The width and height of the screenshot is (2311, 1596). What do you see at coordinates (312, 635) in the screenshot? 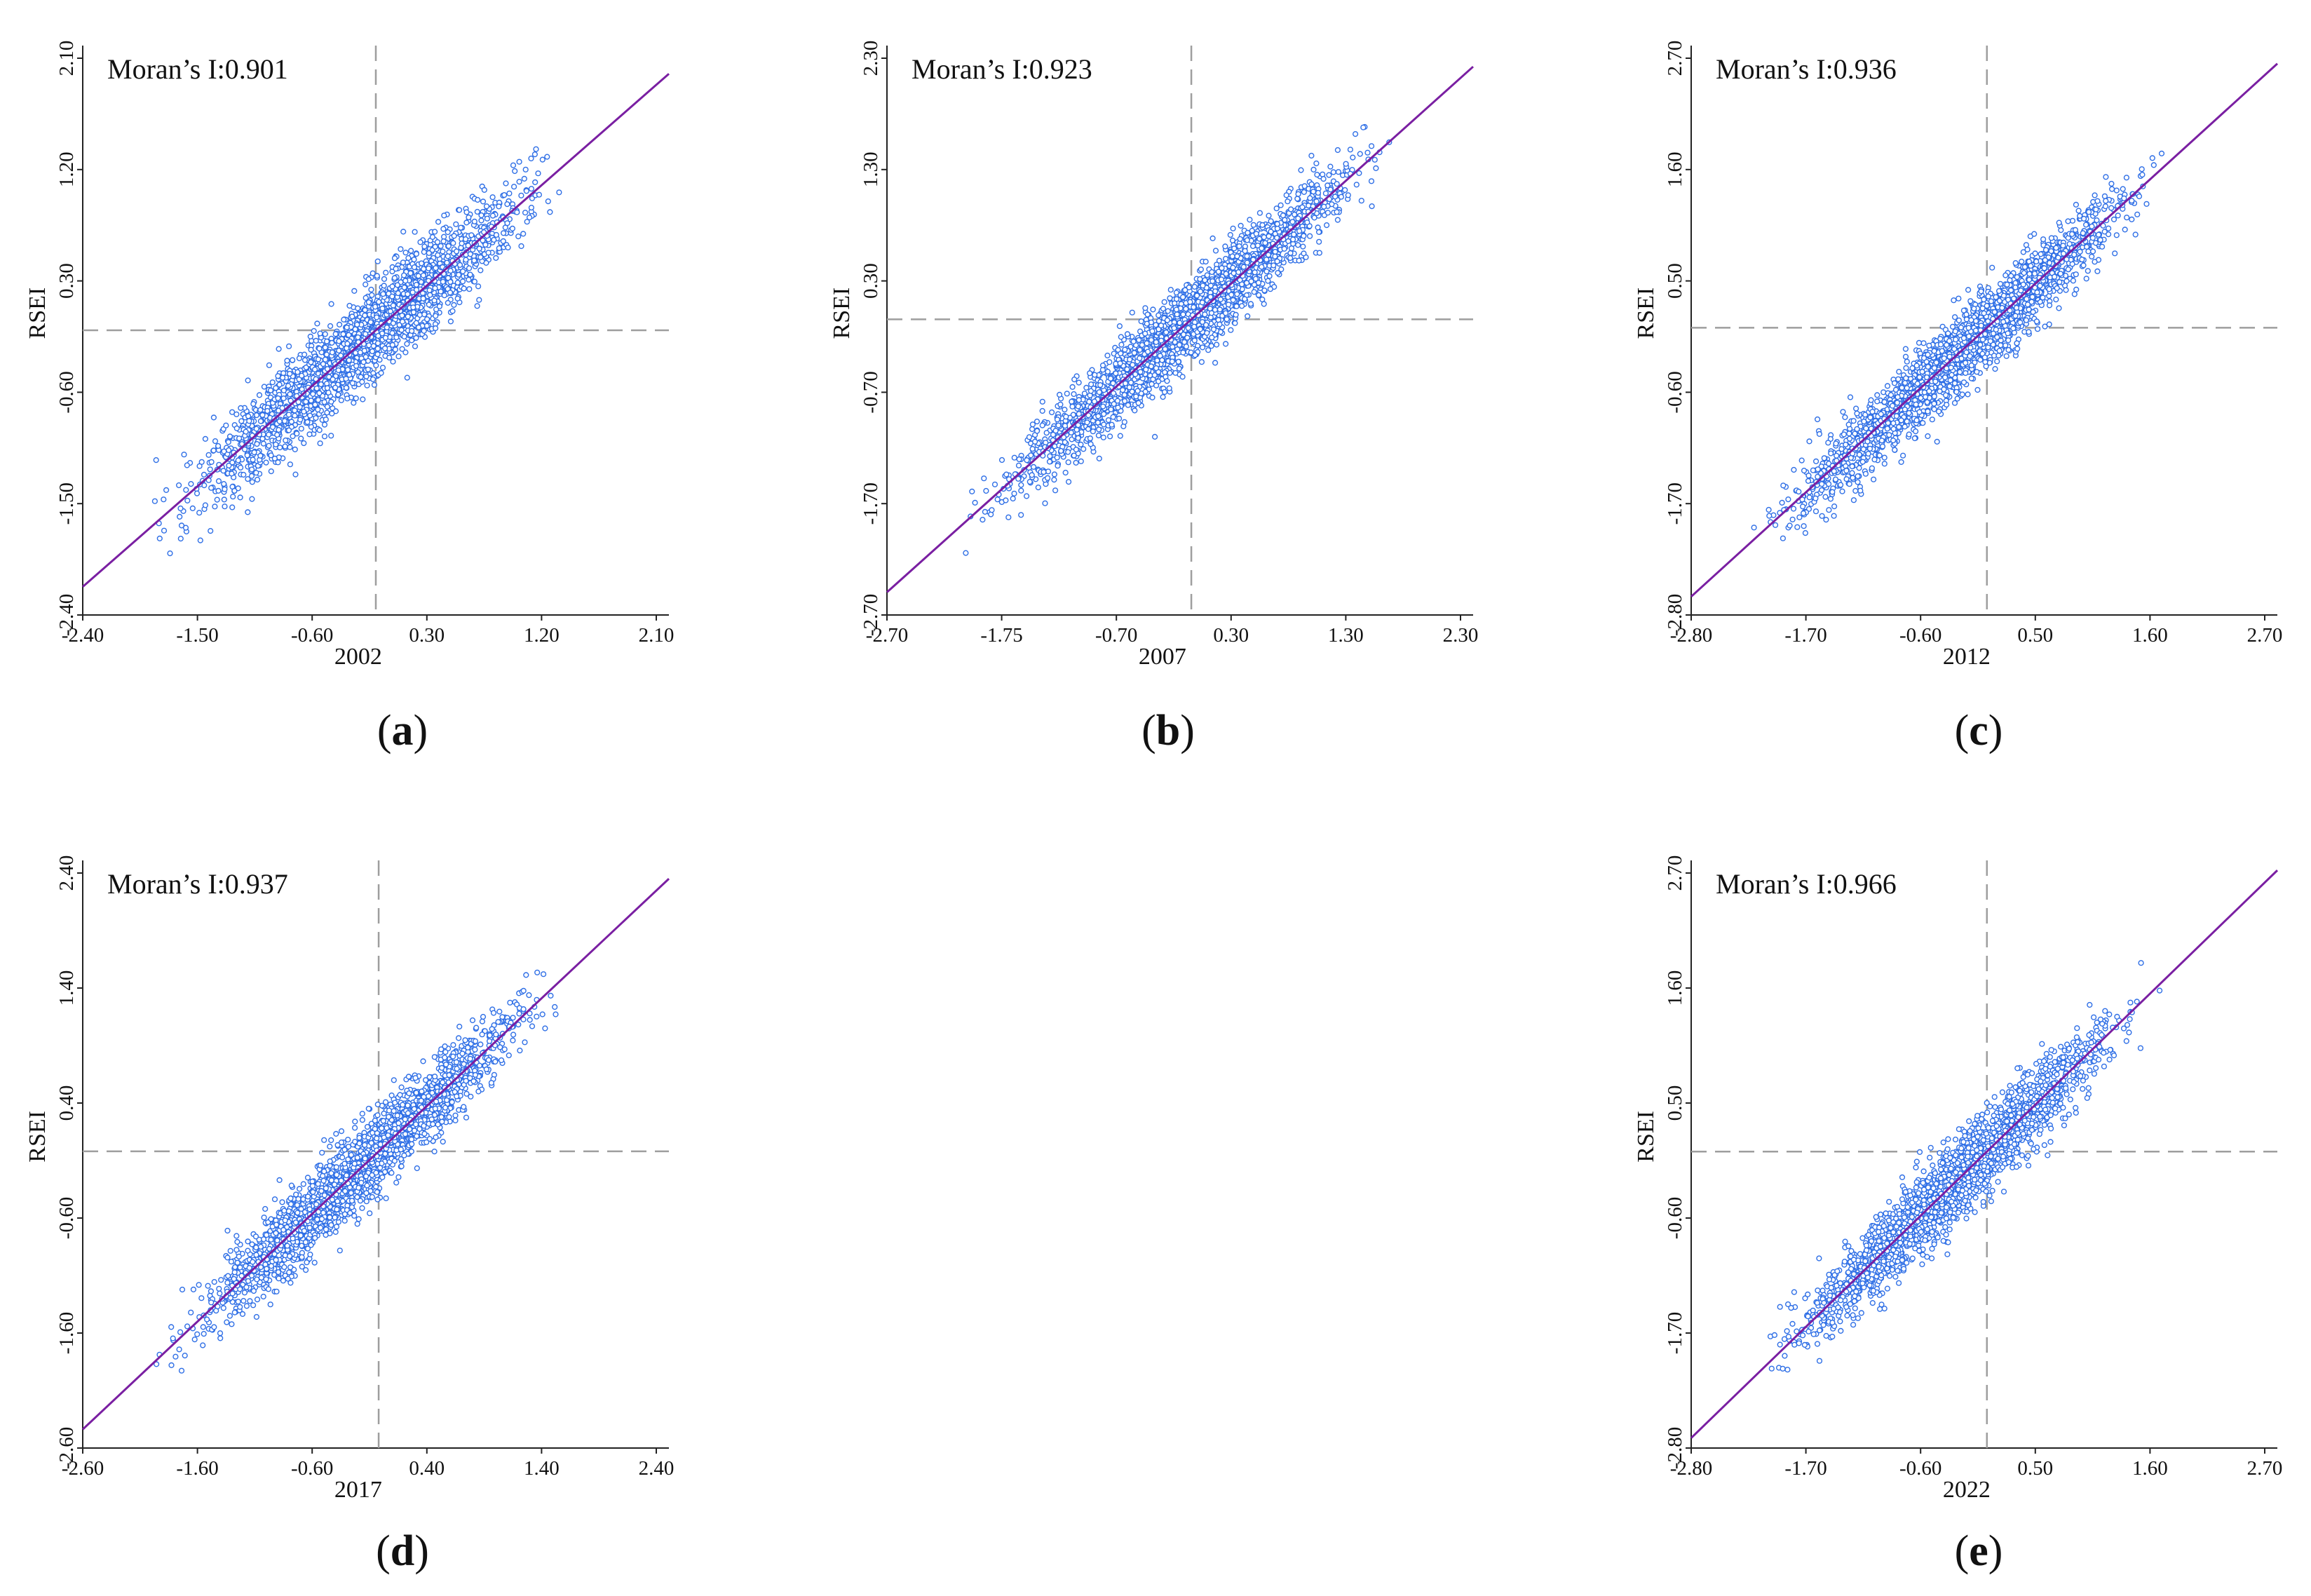
I see `x-tick-label: -0.60` at bounding box center [312, 635].